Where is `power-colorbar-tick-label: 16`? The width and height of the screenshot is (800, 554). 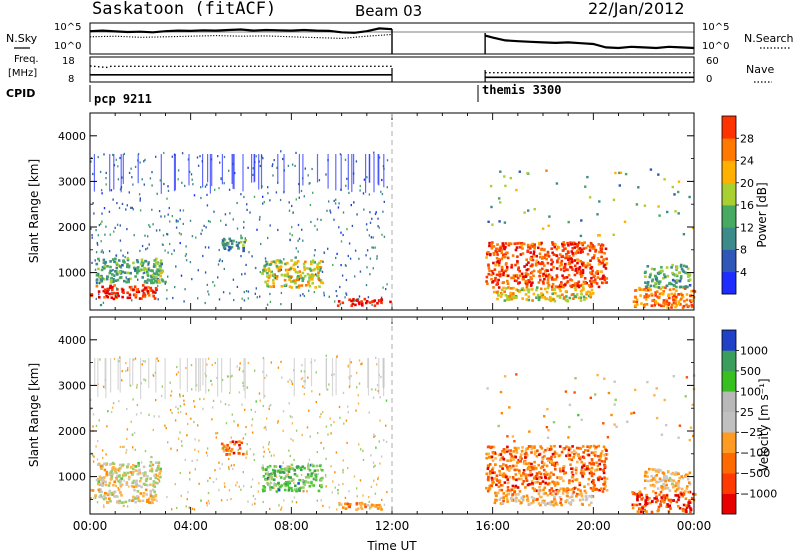 power-colorbar-tick-label: 16 is located at coordinates (747, 205).